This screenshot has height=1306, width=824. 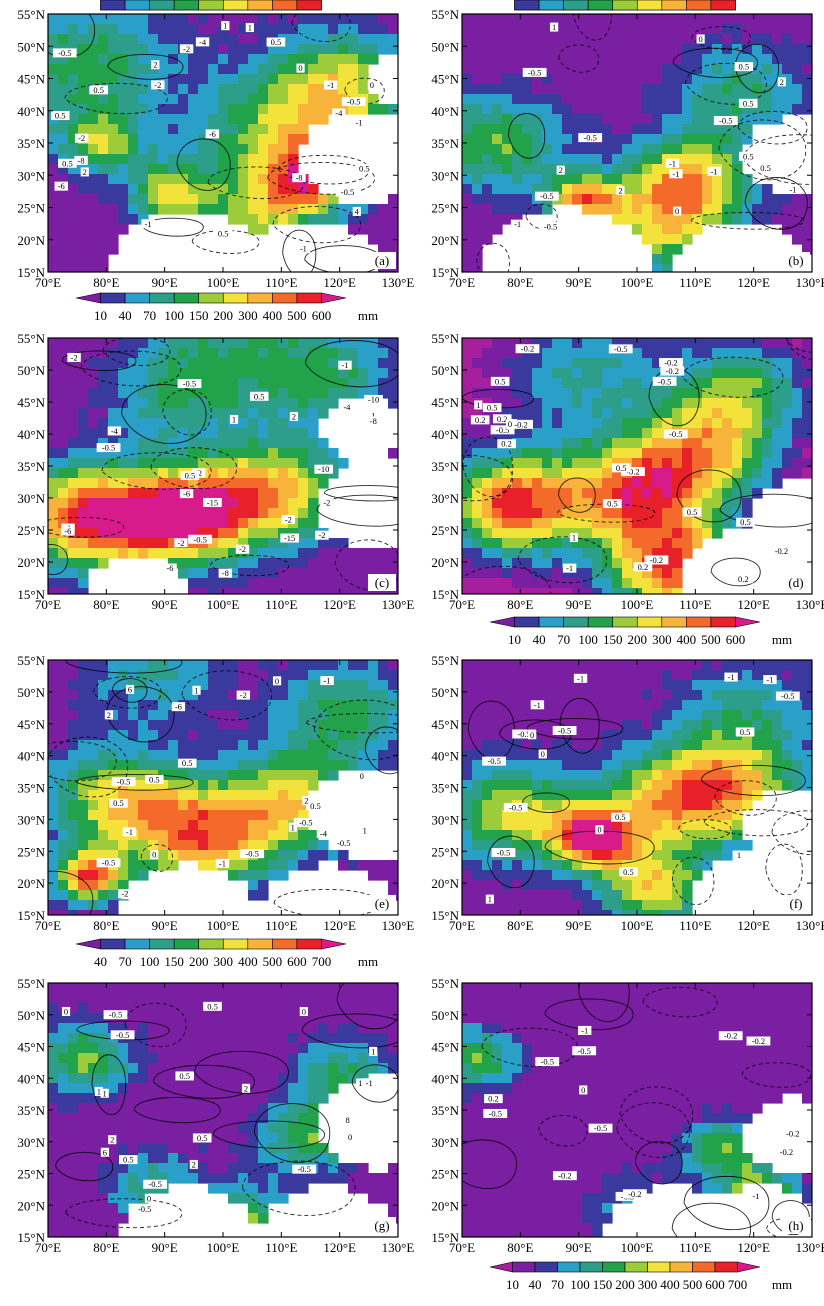 I want to click on contour-label: -6, so click(x=212, y=134).